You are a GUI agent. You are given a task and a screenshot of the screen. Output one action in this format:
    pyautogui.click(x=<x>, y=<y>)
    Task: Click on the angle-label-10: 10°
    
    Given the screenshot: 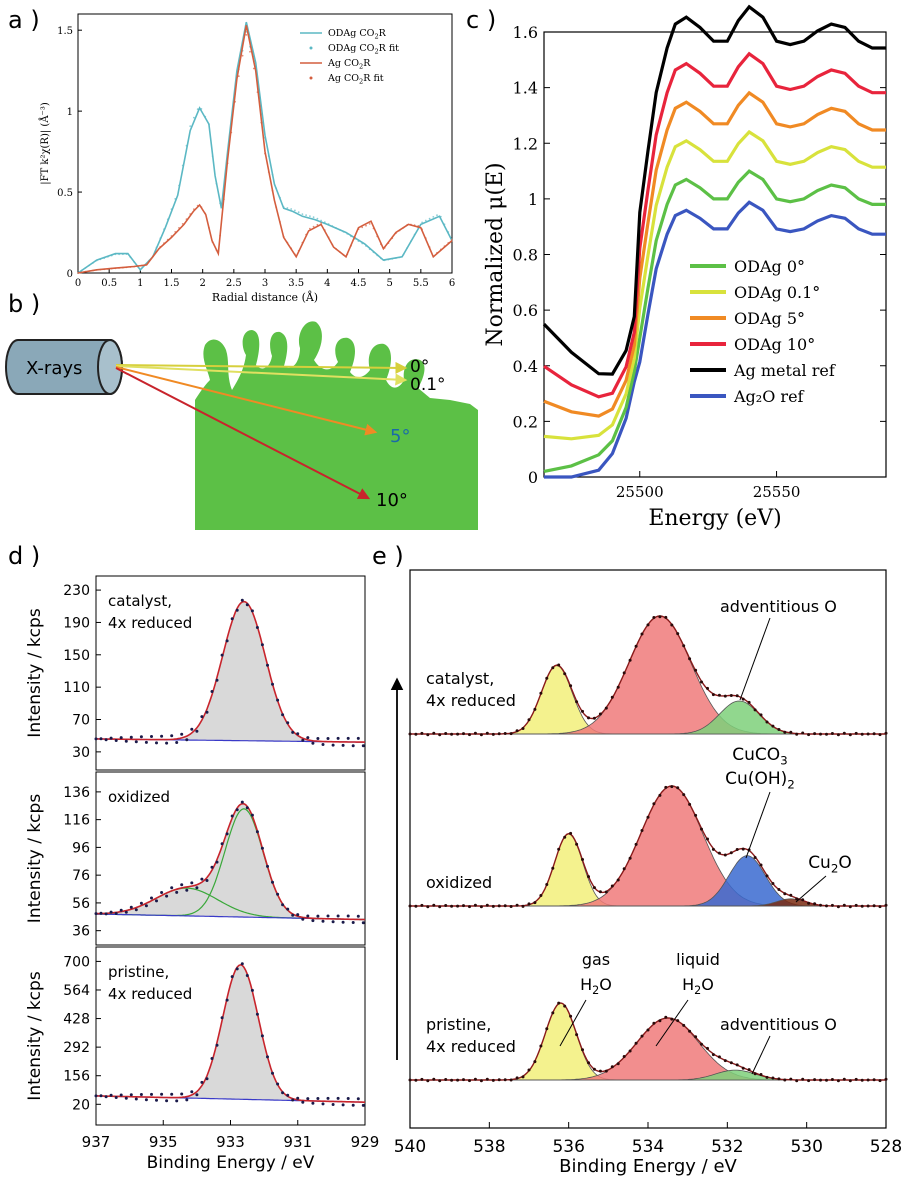 What is the action you would take?
    pyautogui.click(x=392, y=500)
    